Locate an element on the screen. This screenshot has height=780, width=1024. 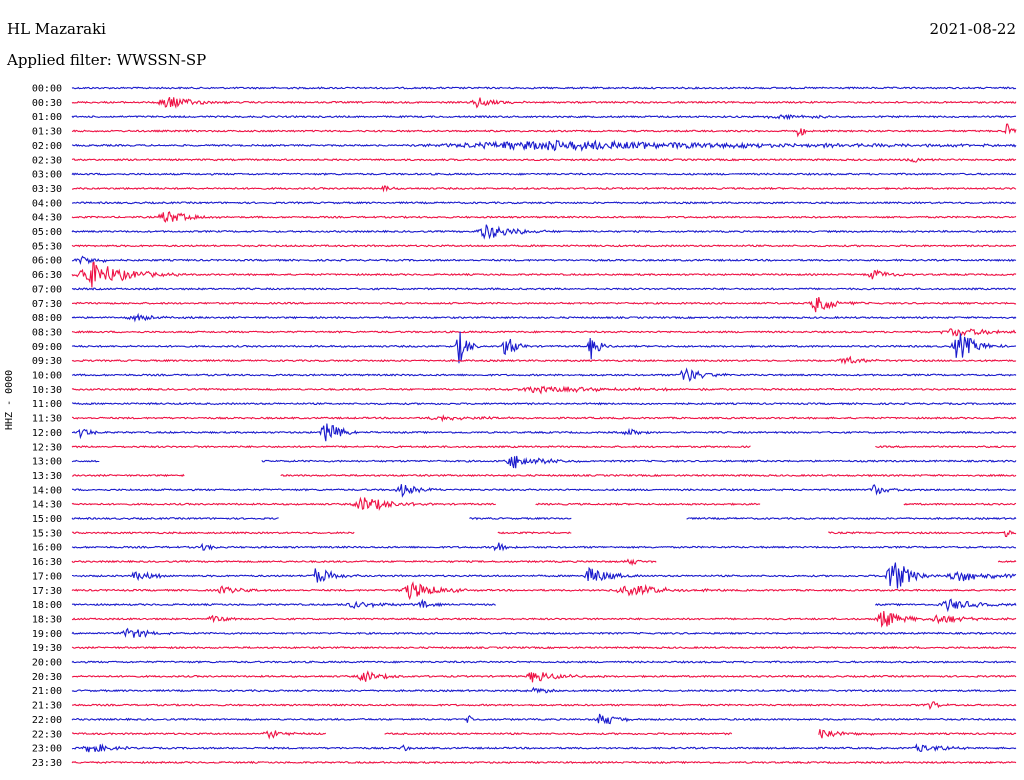
row-time-label: 18:30 is located at coordinates (47, 619).